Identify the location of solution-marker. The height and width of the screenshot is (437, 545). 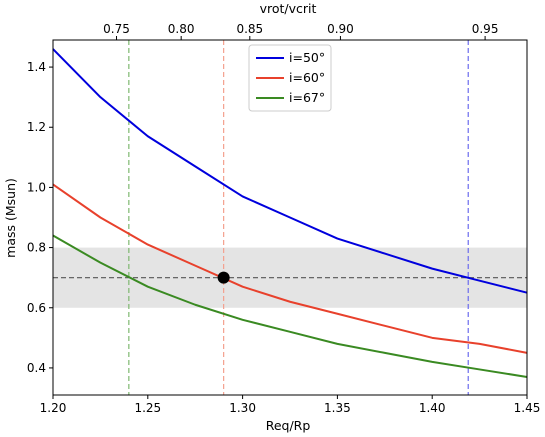
(223, 277).